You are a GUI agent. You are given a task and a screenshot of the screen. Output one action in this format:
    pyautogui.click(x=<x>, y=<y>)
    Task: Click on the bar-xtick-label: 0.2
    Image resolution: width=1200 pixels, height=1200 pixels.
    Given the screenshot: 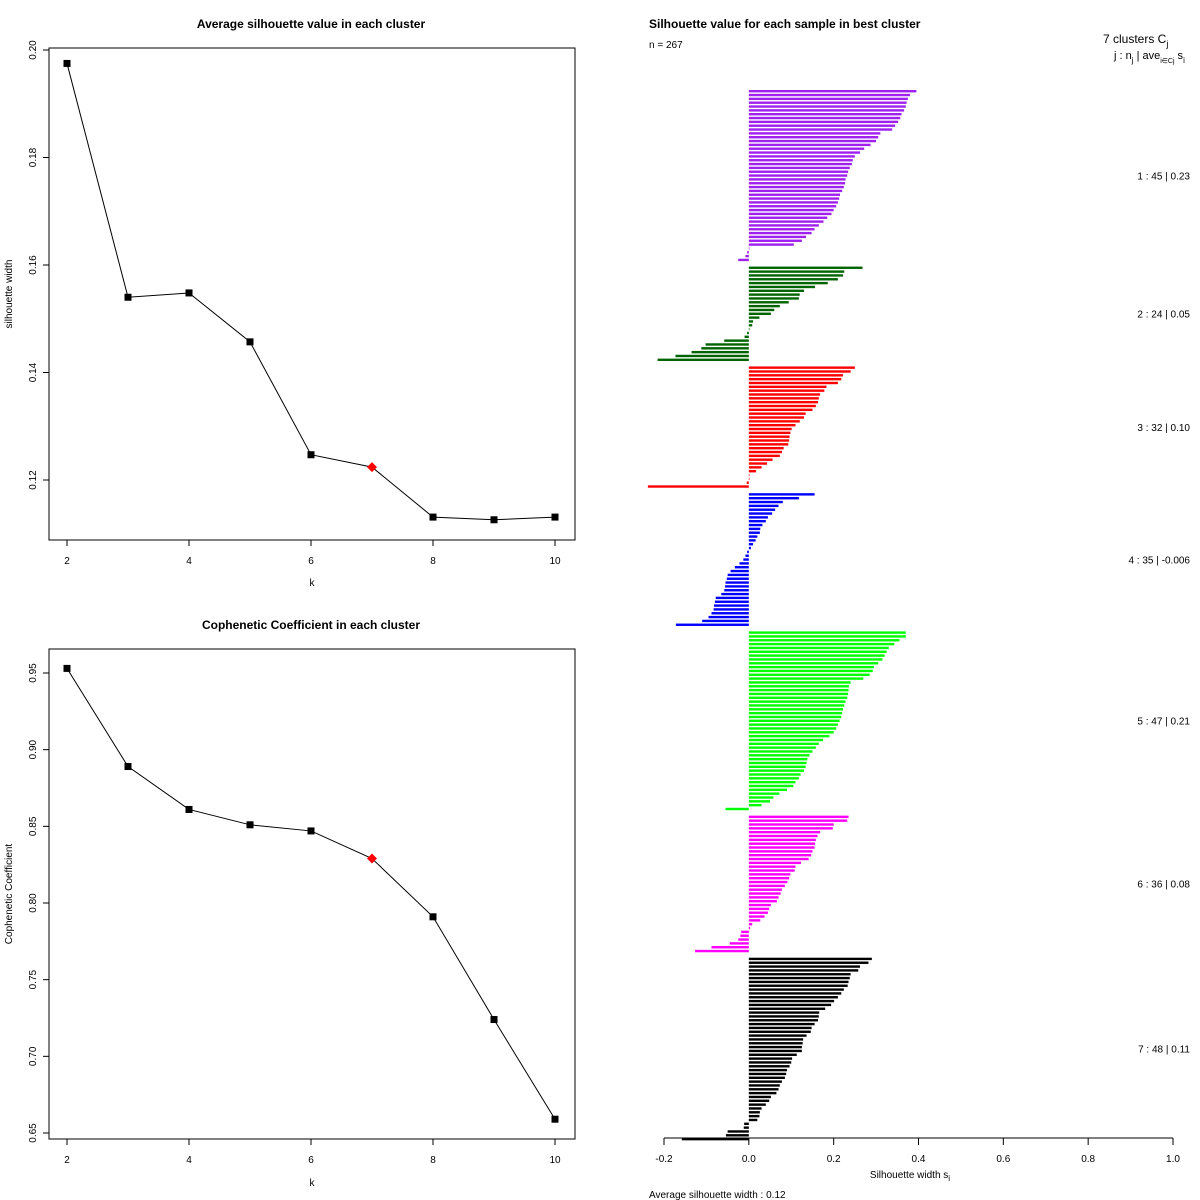 What is the action you would take?
    pyautogui.click(x=834, y=1159)
    